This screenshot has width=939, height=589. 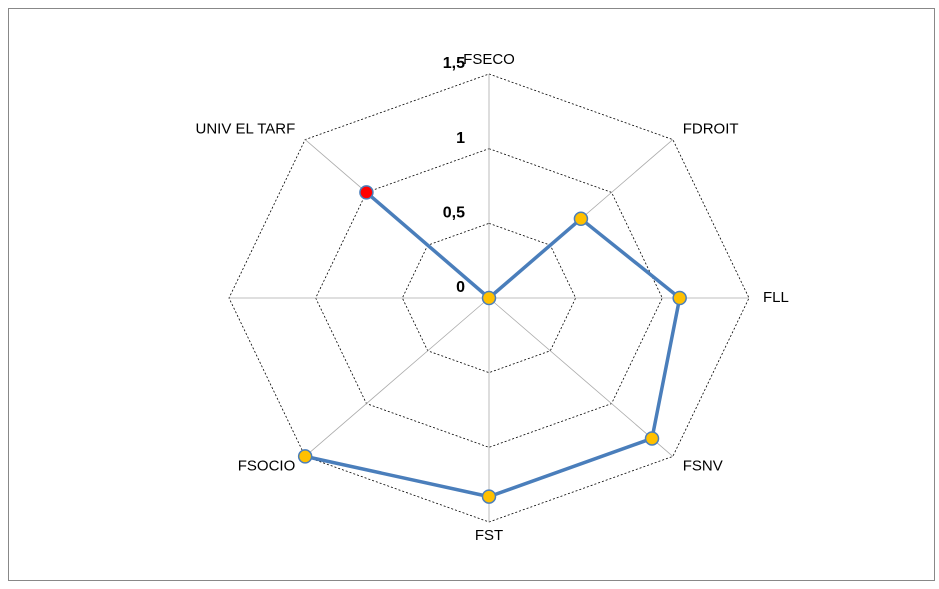 What do you see at coordinates (246, 129) in the screenshot?
I see `category-label: UNIV EL TARF` at bounding box center [246, 129].